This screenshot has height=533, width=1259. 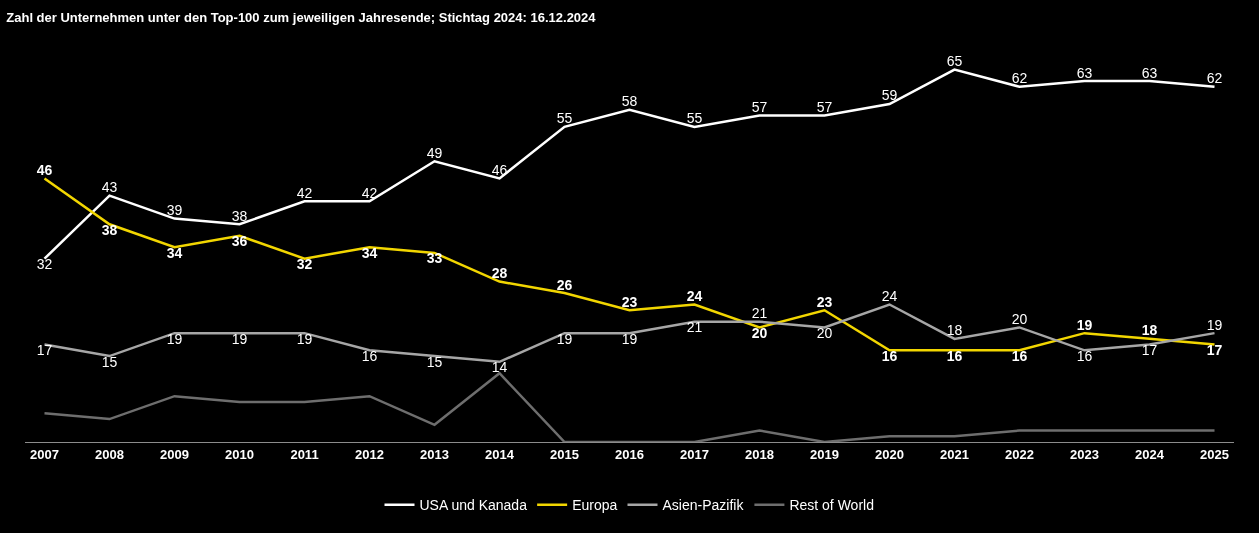 What do you see at coordinates (1150, 454) in the screenshot?
I see `x-tick-label: 2024` at bounding box center [1150, 454].